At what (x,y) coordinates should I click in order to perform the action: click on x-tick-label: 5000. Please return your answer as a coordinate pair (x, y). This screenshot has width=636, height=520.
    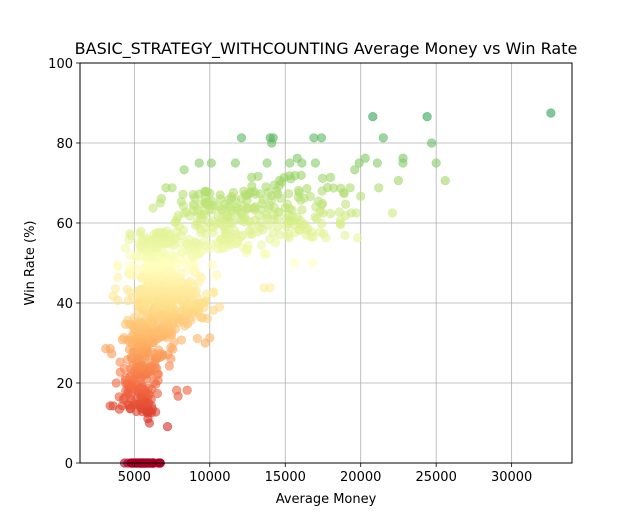
    Looking at the image, I should click on (134, 477).